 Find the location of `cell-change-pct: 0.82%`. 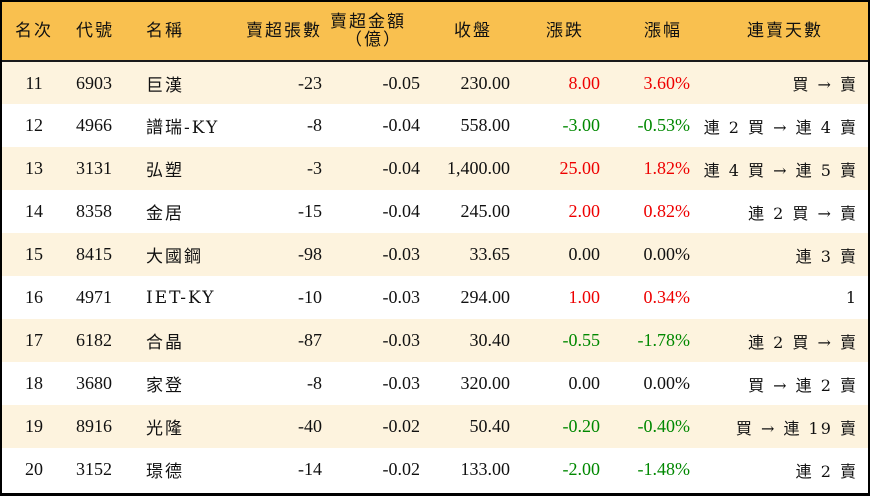

cell-change-pct: 0.82% is located at coordinates (667, 211).